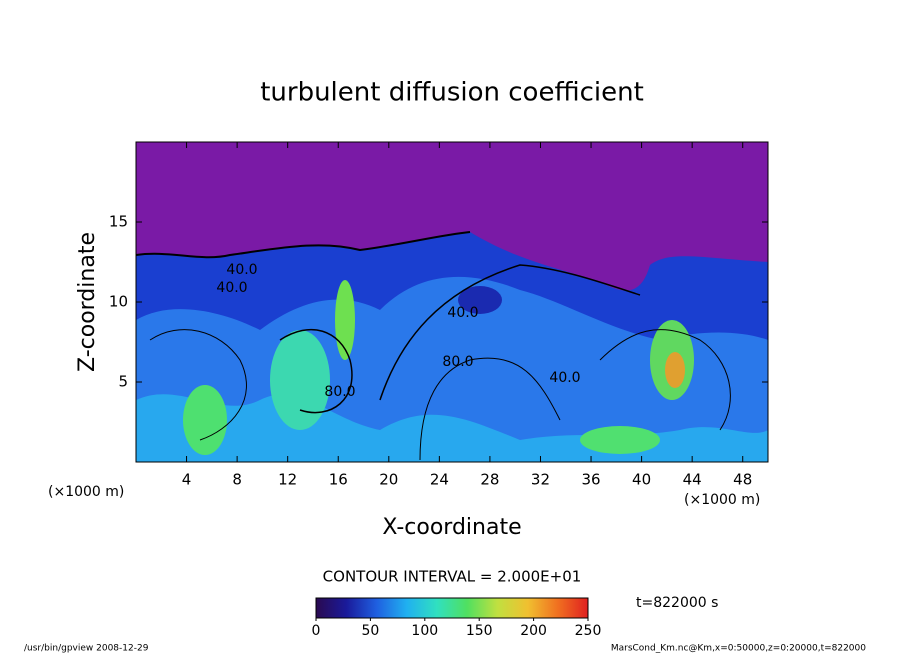 The height and width of the screenshot is (654, 904). Describe the element at coordinates (237, 480) in the screenshot. I see `x-tick-label: 8` at that location.